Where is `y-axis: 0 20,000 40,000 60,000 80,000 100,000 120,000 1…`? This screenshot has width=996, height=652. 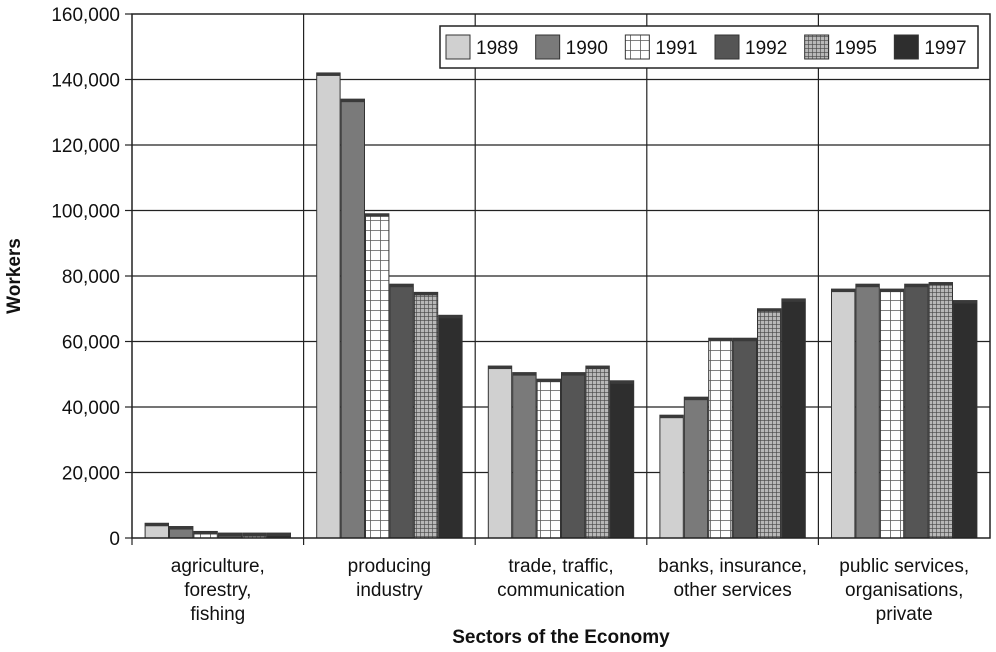 y-axis: 0 20,000 40,000 60,000 80,000 100,000 120,000 1… is located at coordinates (91, 277).